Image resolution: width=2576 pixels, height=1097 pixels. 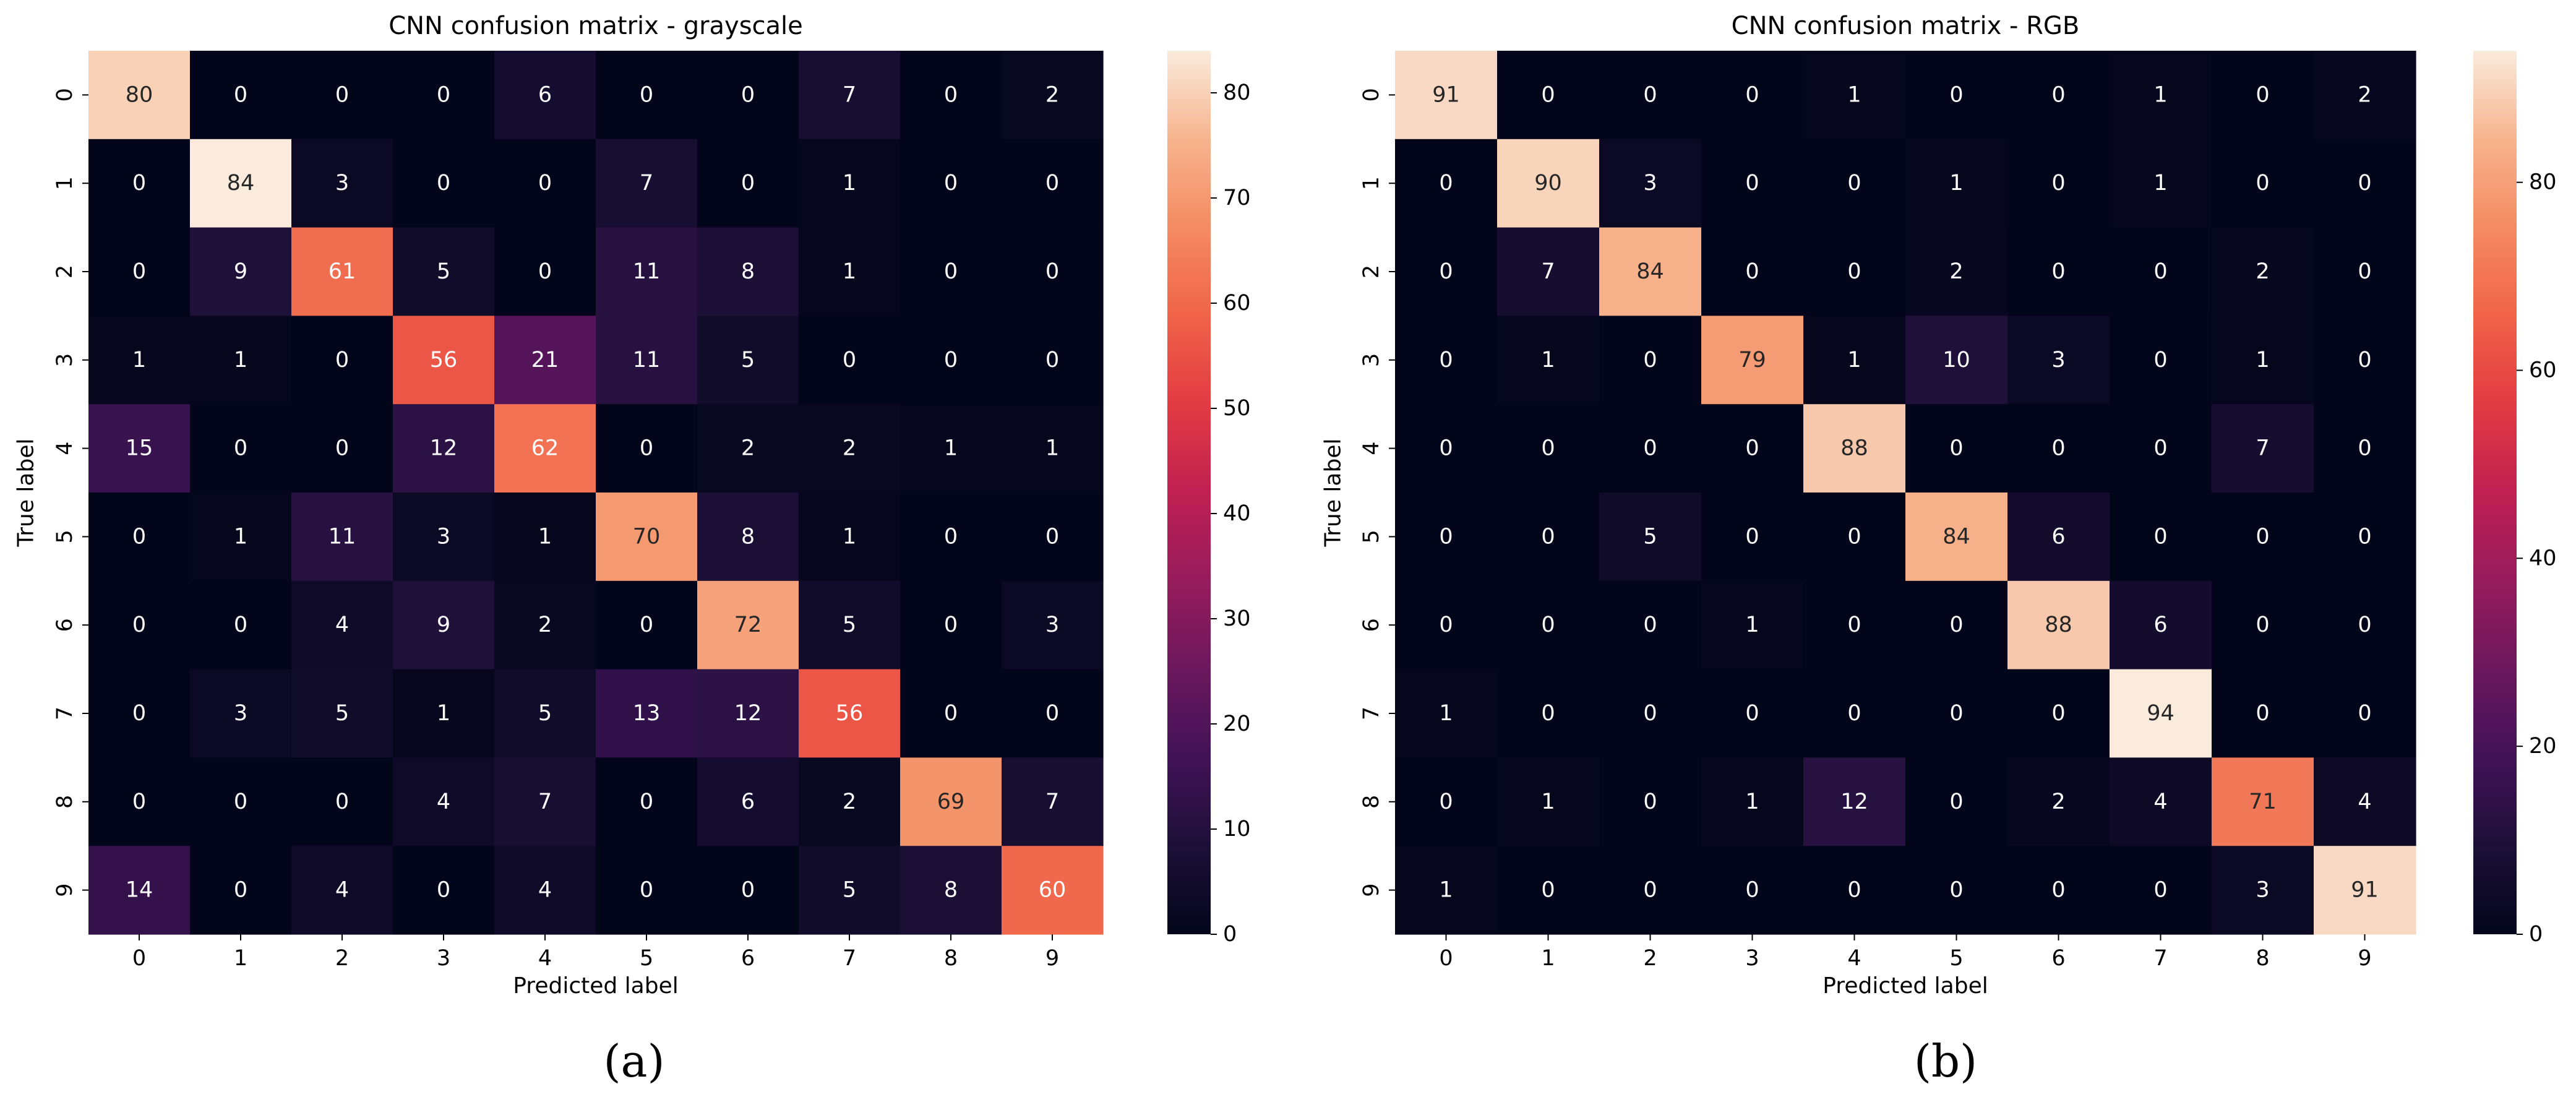 I want to click on cell-r3-c1, so click(x=241, y=361).